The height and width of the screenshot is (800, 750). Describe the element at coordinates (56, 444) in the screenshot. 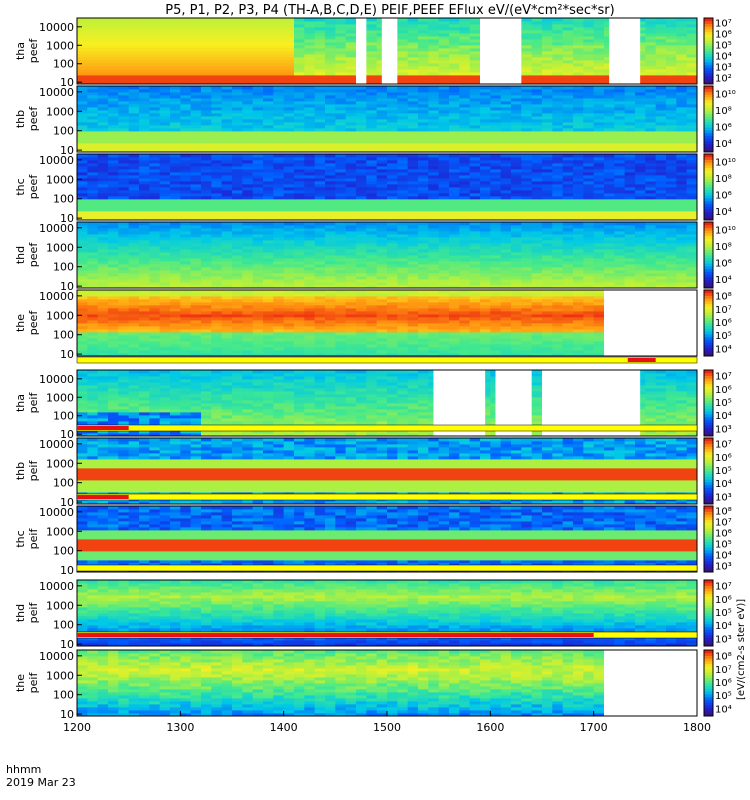

I see `ytick-label-thb_peif-10000: 10000` at that location.